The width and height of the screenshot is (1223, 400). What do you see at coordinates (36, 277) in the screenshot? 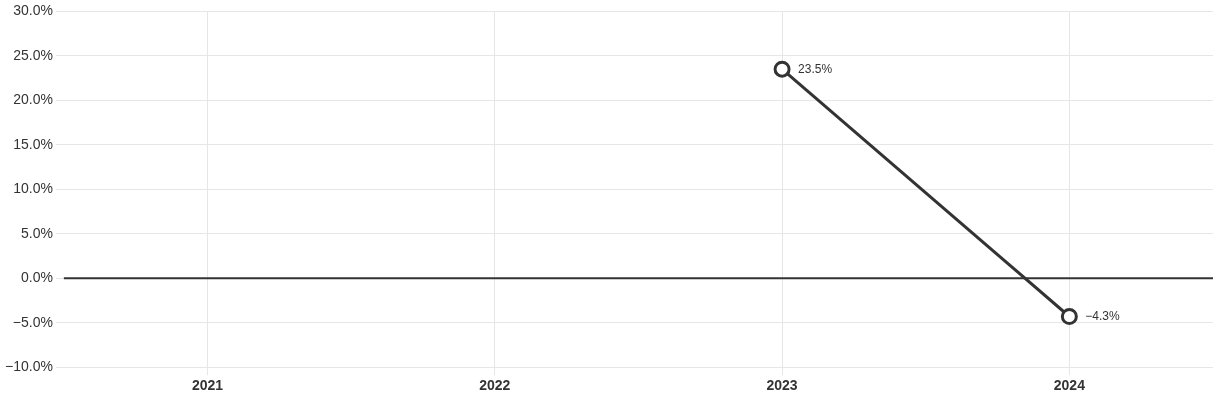
I see `y-tick-label: 0.0%` at bounding box center [36, 277].